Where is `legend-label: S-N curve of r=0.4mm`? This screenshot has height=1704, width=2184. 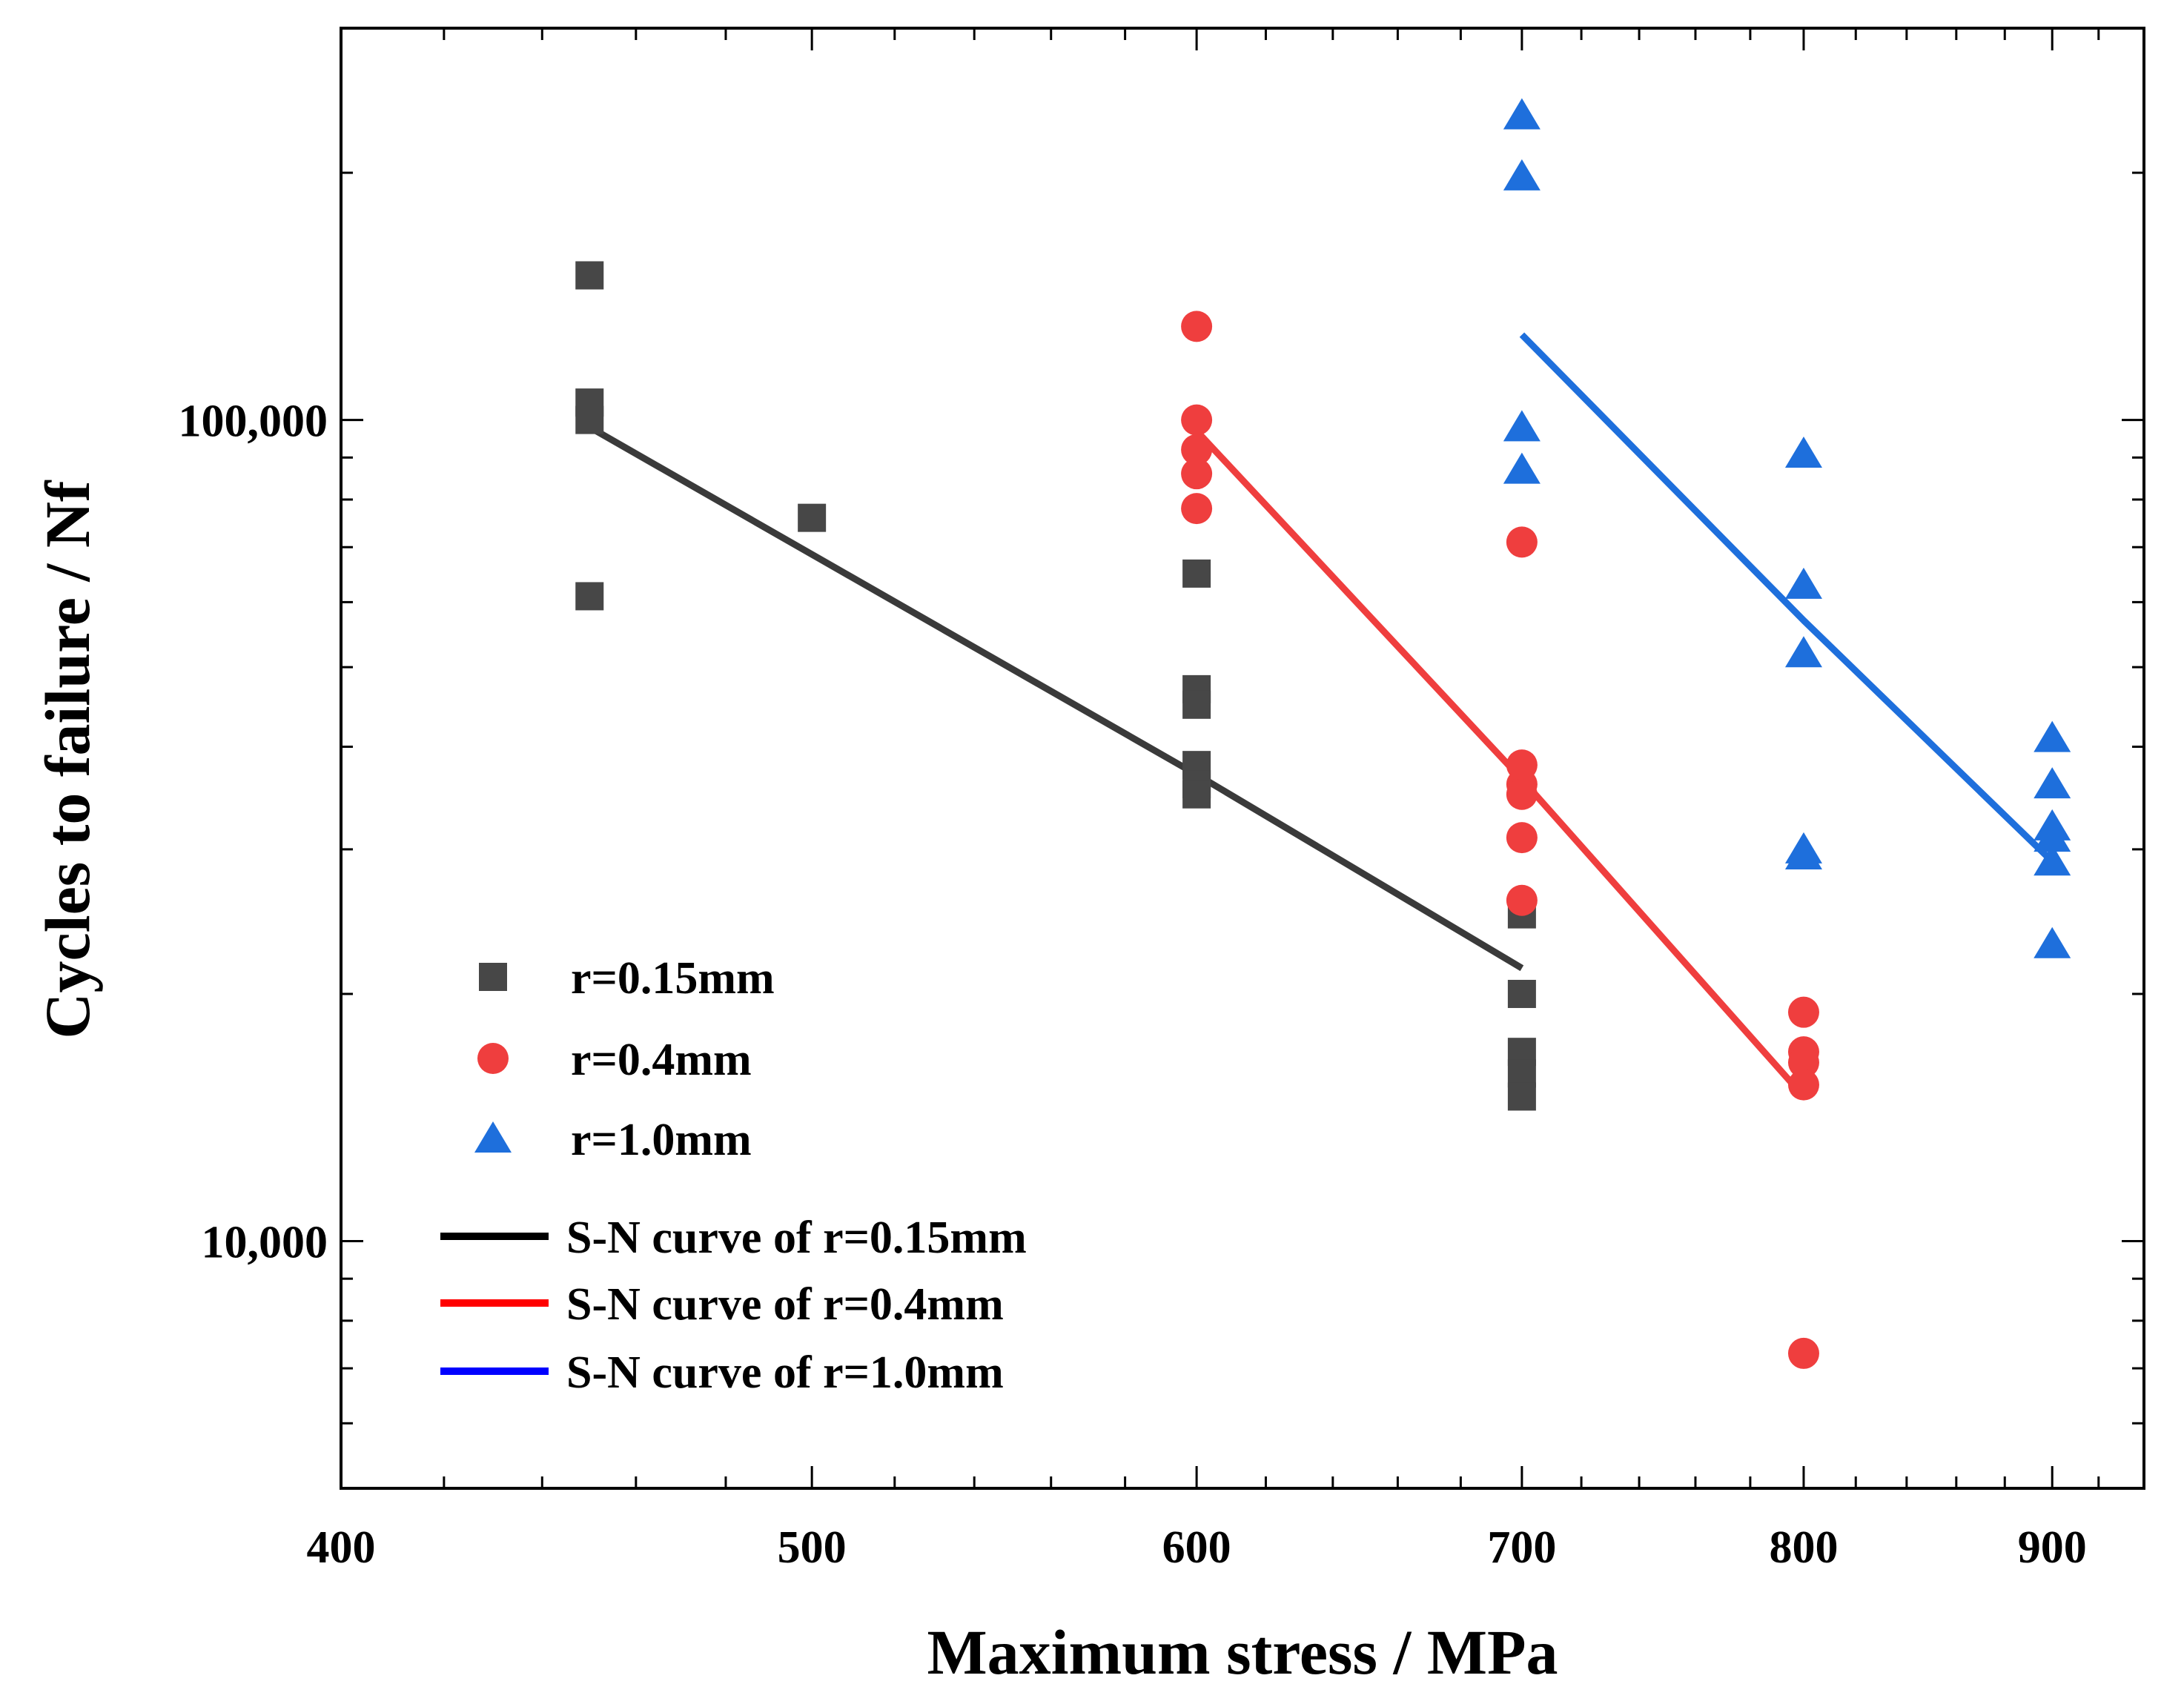
legend-label: S-N curve of r=0.4mm is located at coordinates (785, 1304).